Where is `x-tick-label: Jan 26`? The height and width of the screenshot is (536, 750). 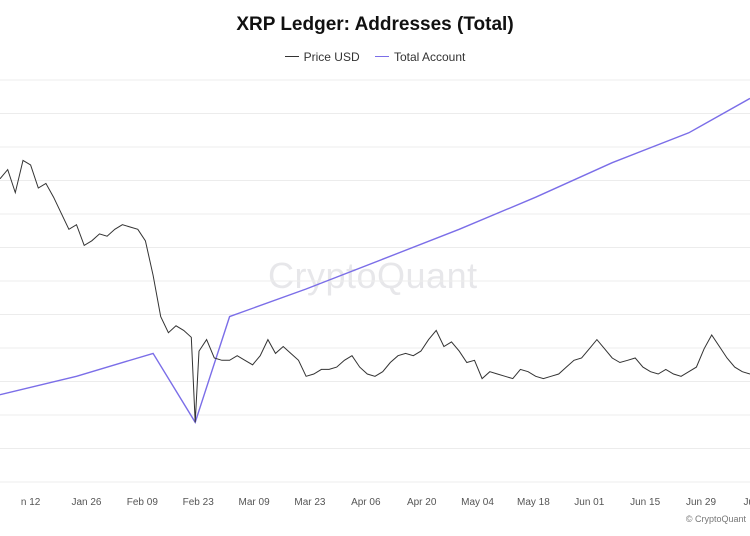 x-tick-label: Jan 26 is located at coordinates (86, 502).